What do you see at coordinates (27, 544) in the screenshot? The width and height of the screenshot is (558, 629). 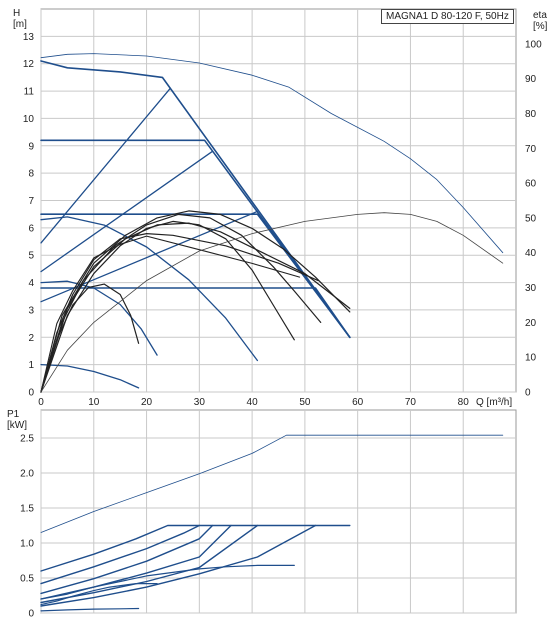 I see `power-tick-label: 1.0` at bounding box center [27, 544].